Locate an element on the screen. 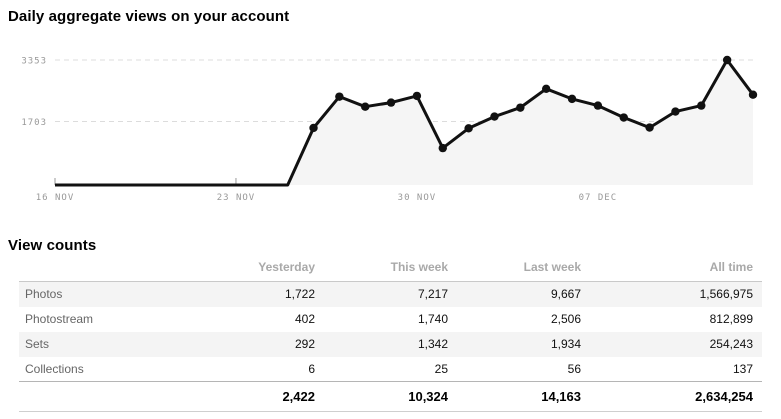 The height and width of the screenshot is (419, 781). cell-this-week: 1,342 is located at coordinates (432, 344).